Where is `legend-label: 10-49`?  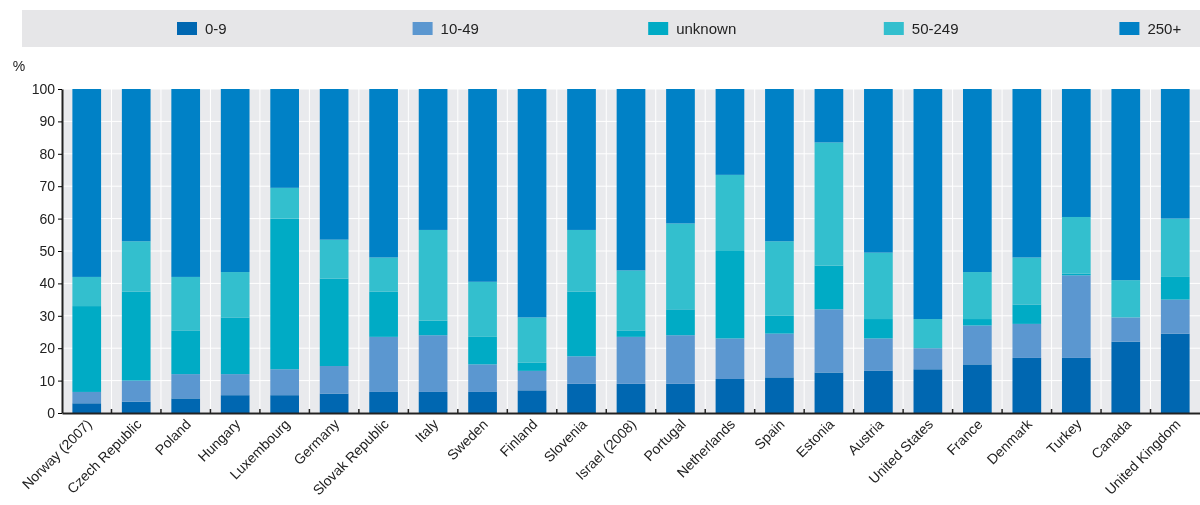 legend-label: 10-49 is located at coordinates (459, 28).